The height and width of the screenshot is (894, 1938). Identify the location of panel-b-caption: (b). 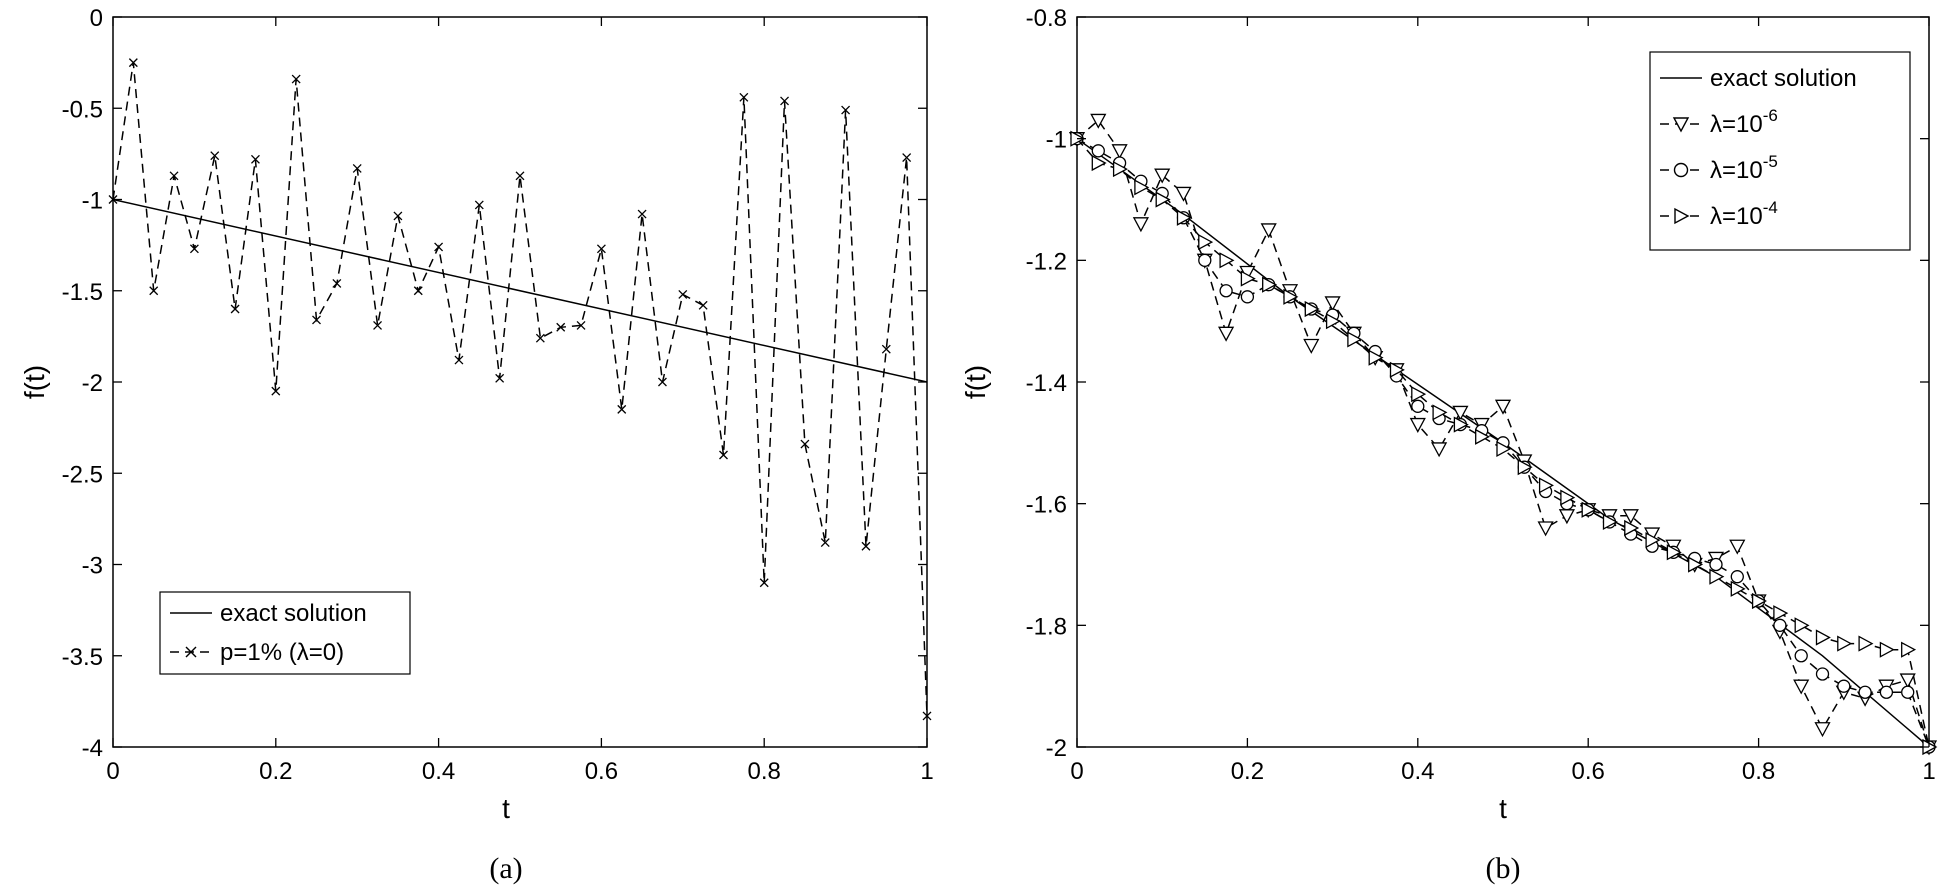
(1503, 868).